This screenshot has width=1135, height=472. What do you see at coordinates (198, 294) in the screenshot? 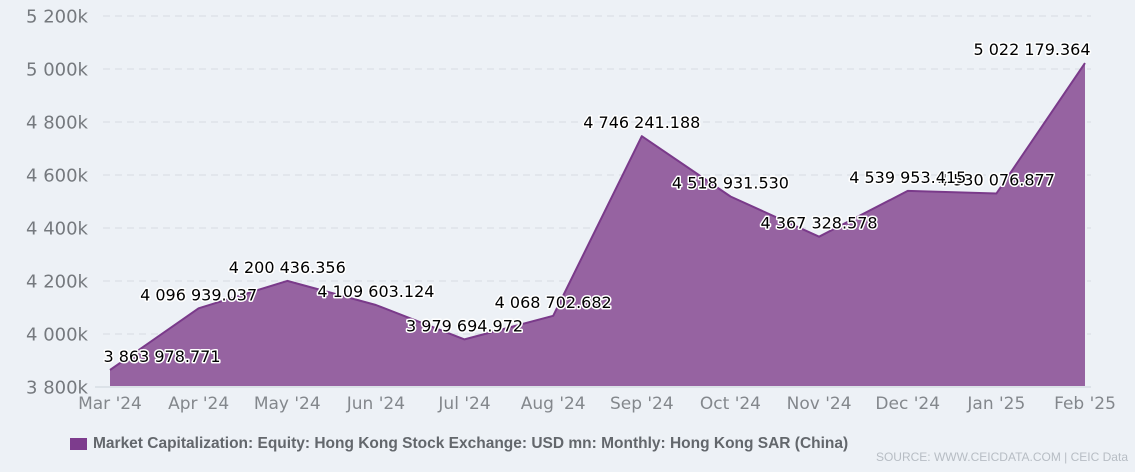
I see `data-point-label: 4 096 939.037` at bounding box center [198, 294].